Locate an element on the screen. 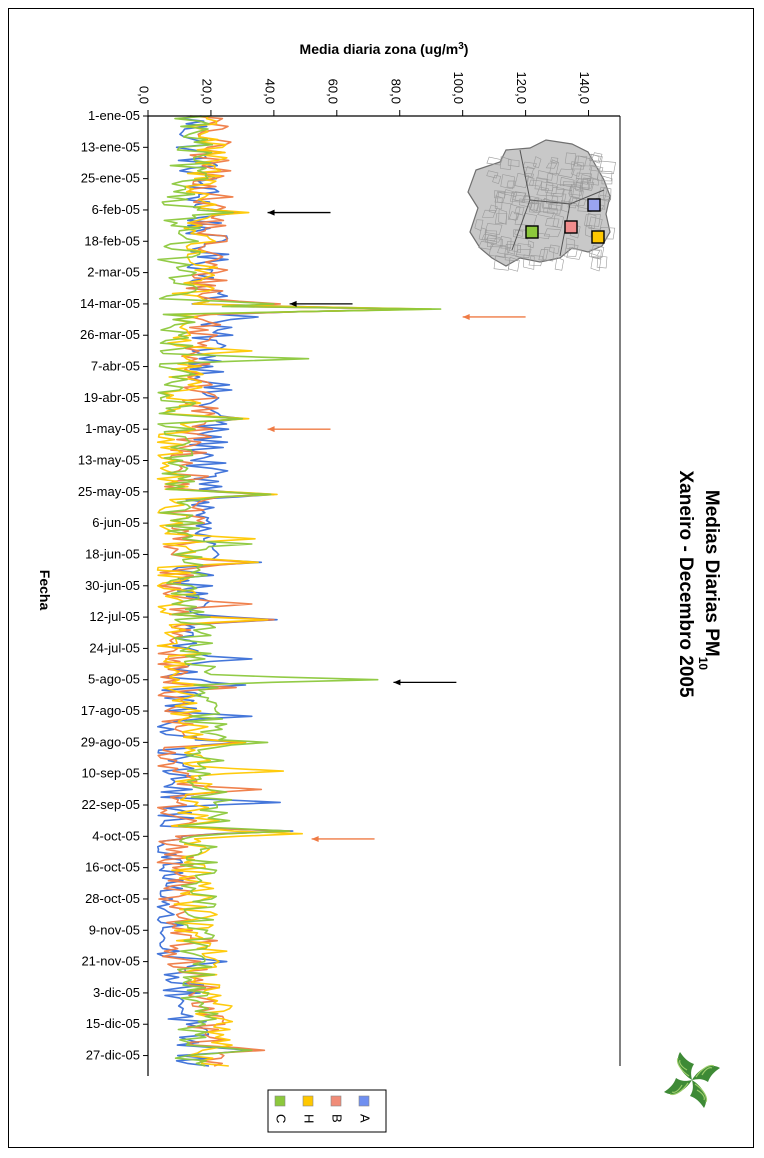  date-tick-label: 9-nov-05 is located at coordinates (114, 929).